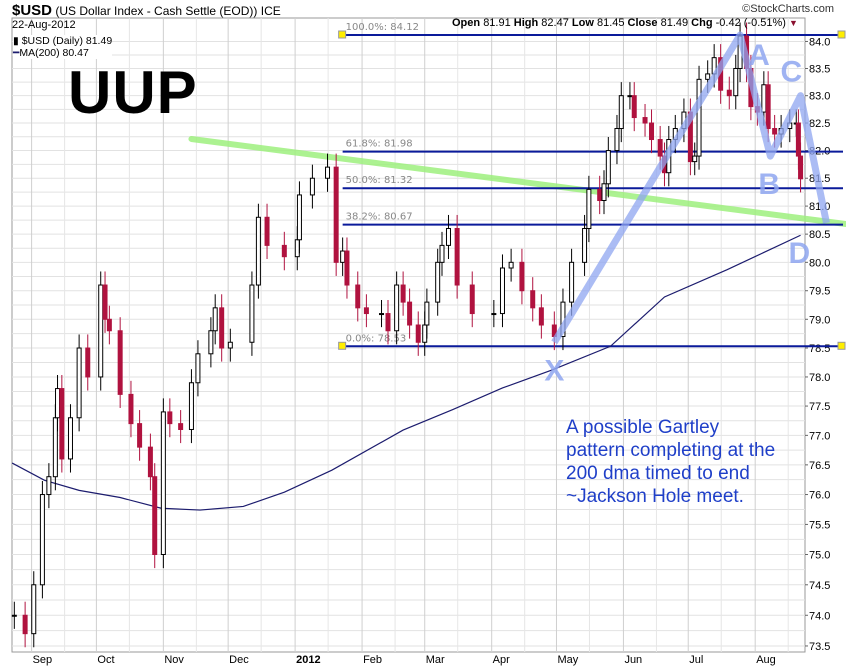 This screenshot has height=668, width=846. What do you see at coordinates (133, 92) in the screenshot?
I see `overlay-title: UUP` at bounding box center [133, 92].